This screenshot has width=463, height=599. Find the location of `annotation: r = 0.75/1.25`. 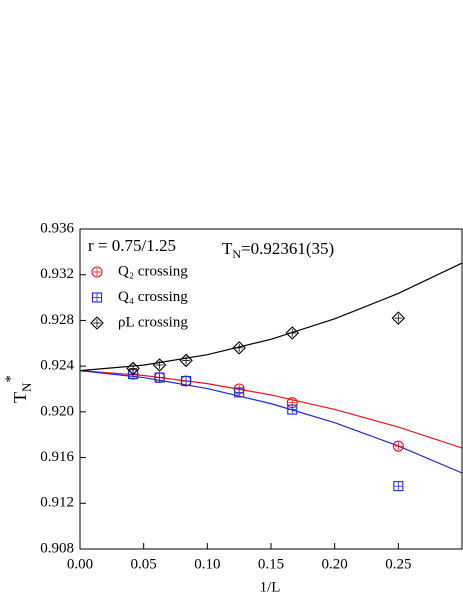

annotation: r = 0.75/1.25 is located at coordinates (132, 245).